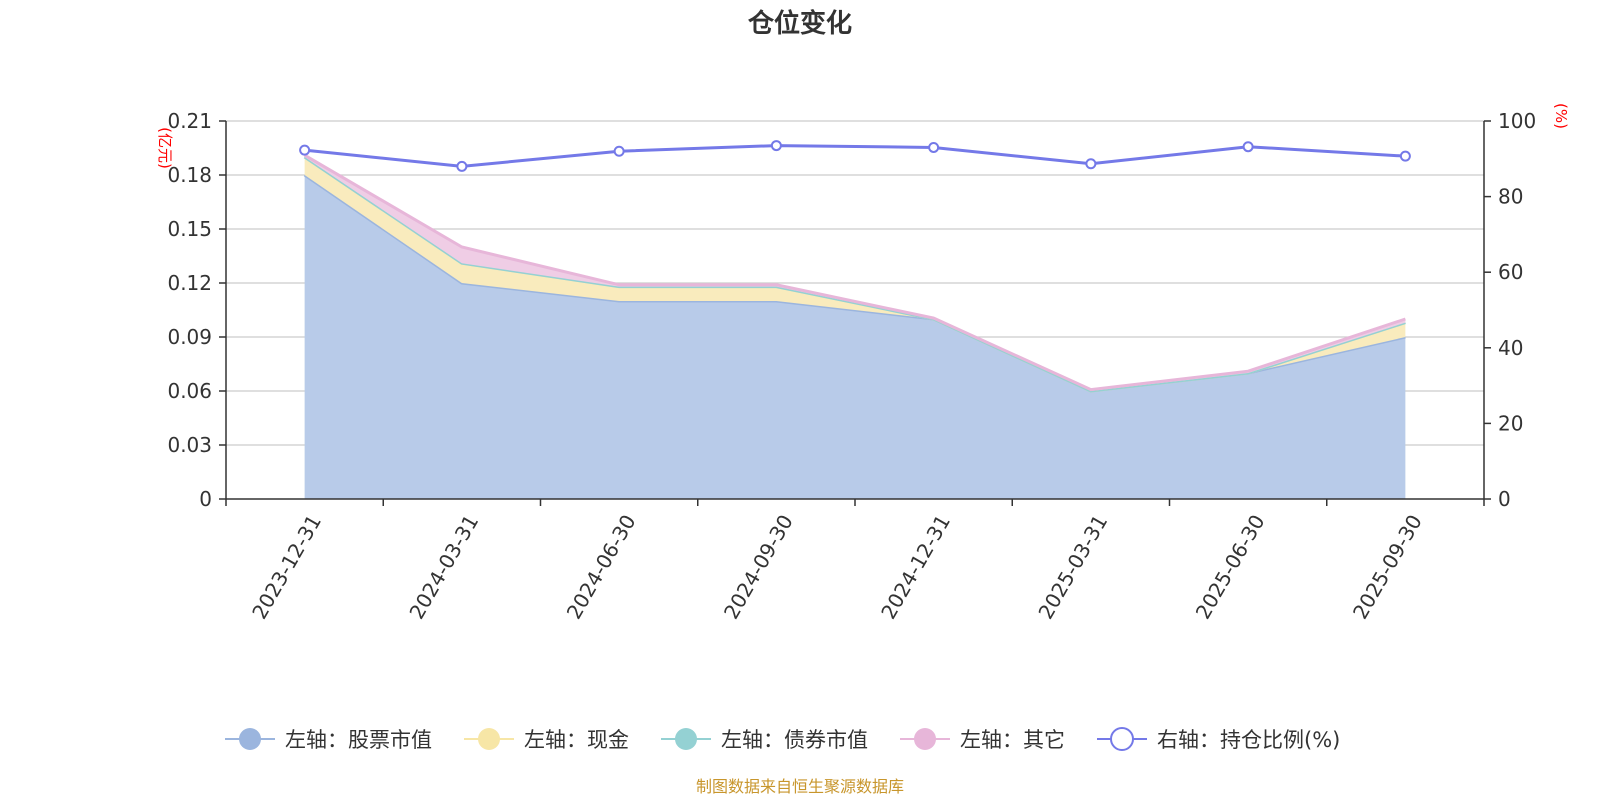 This screenshot has height=800, width=1600. What do you see at coordinates (1248, 740) in the screenshot?
I see `legend-label: 右轴：持仓比例(%)` at bounding box center [1248, 740].